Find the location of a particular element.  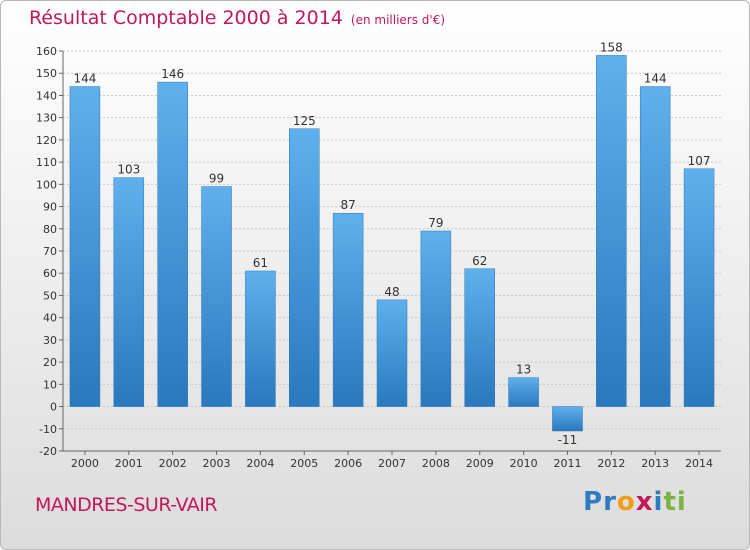

y-tick-label: 160 is located at coordinates (46, 51).